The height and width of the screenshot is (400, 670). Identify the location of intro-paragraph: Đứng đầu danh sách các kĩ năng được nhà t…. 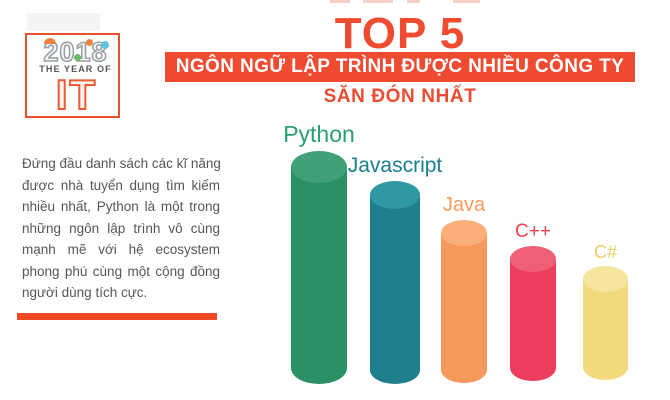
(121, 228).